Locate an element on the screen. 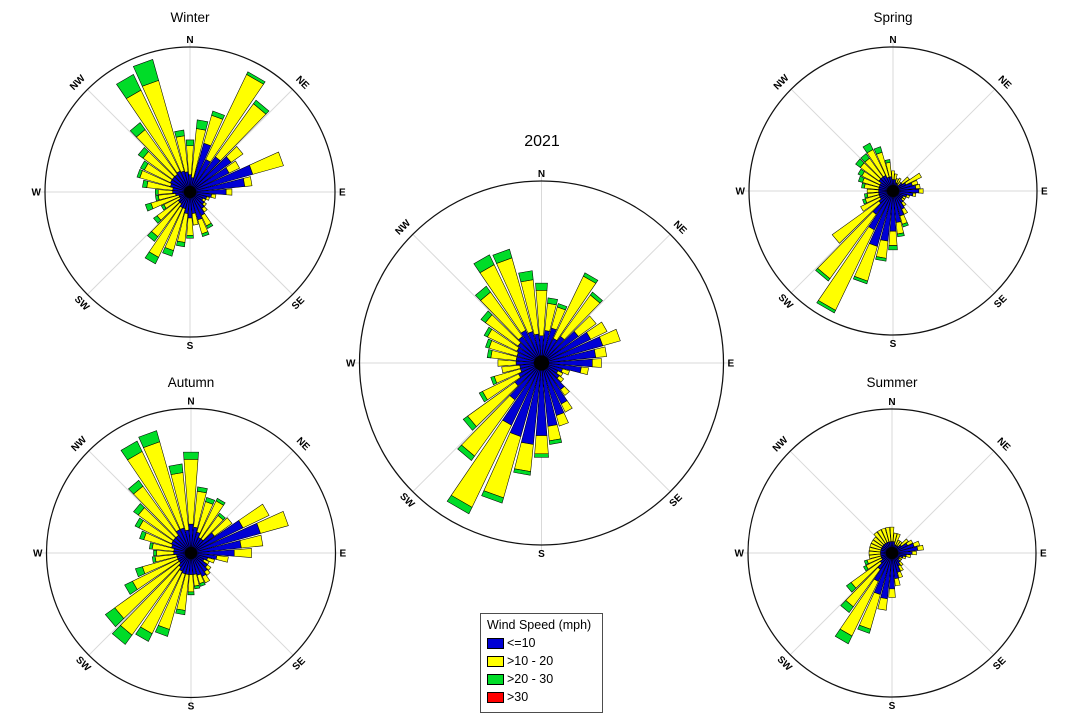 The width and height of the screenshot is (1079, 719). petal-10->10 - 20 is located at coordinates (895, 537).